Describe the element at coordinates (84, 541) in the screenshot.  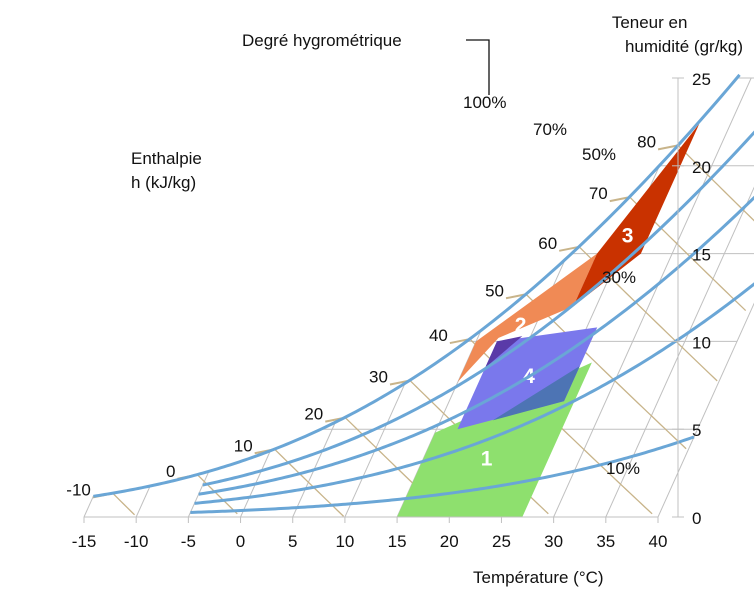
I see `x-tick-label: -15` at that location.